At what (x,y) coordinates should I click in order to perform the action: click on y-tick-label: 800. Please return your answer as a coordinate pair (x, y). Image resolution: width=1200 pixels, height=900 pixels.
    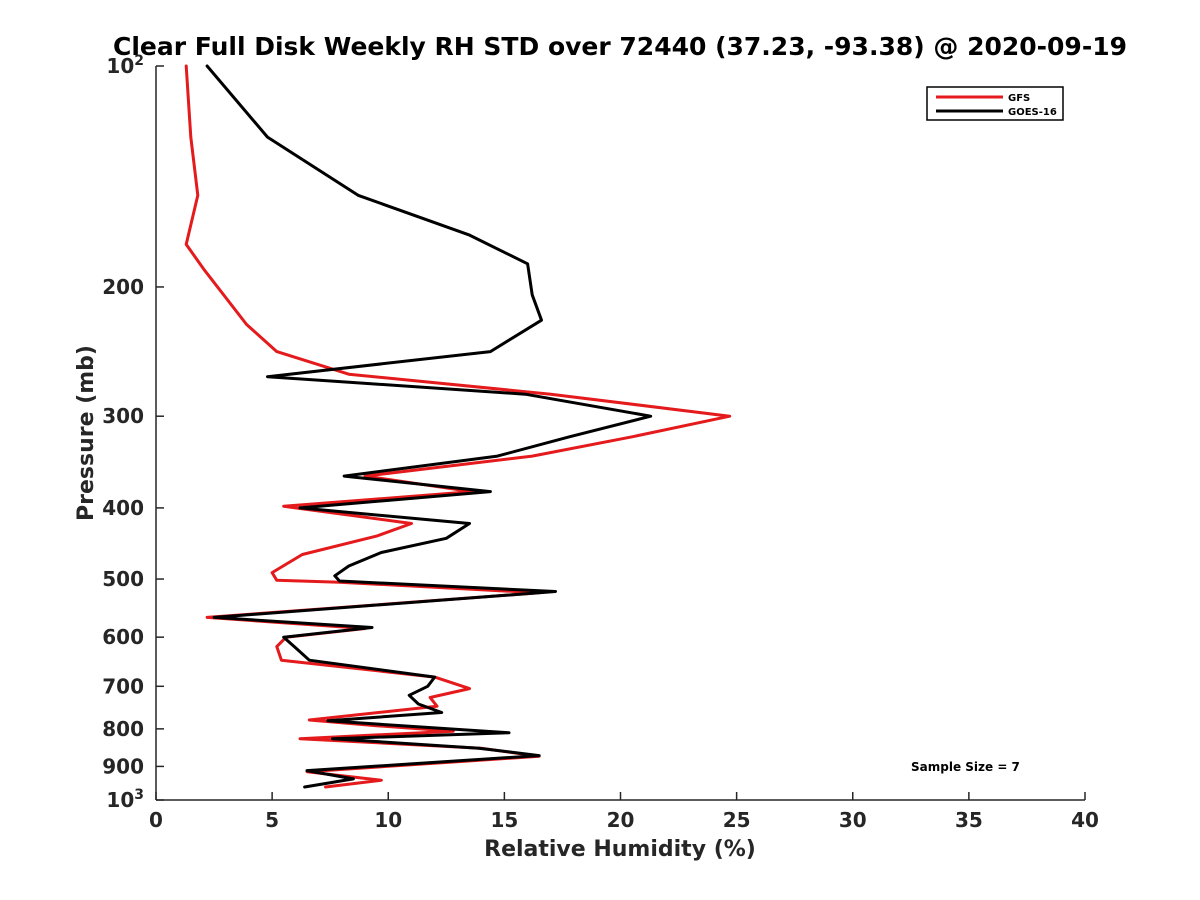
    Looking at the image, I should click on (123, 729).